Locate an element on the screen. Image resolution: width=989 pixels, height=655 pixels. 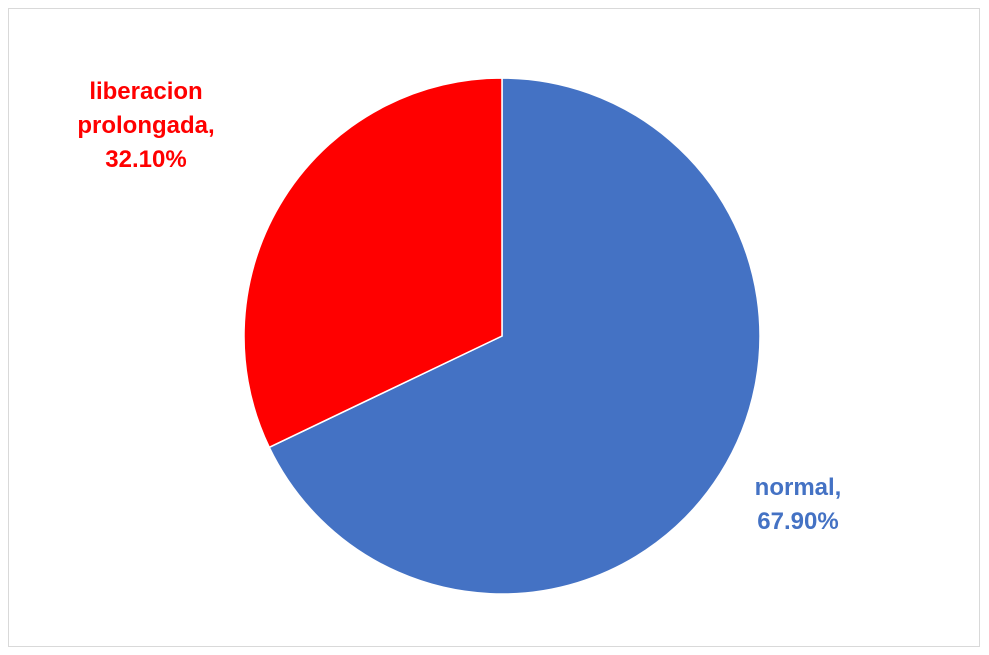
data-label-line: normal, is located at coordinates (798, 487).